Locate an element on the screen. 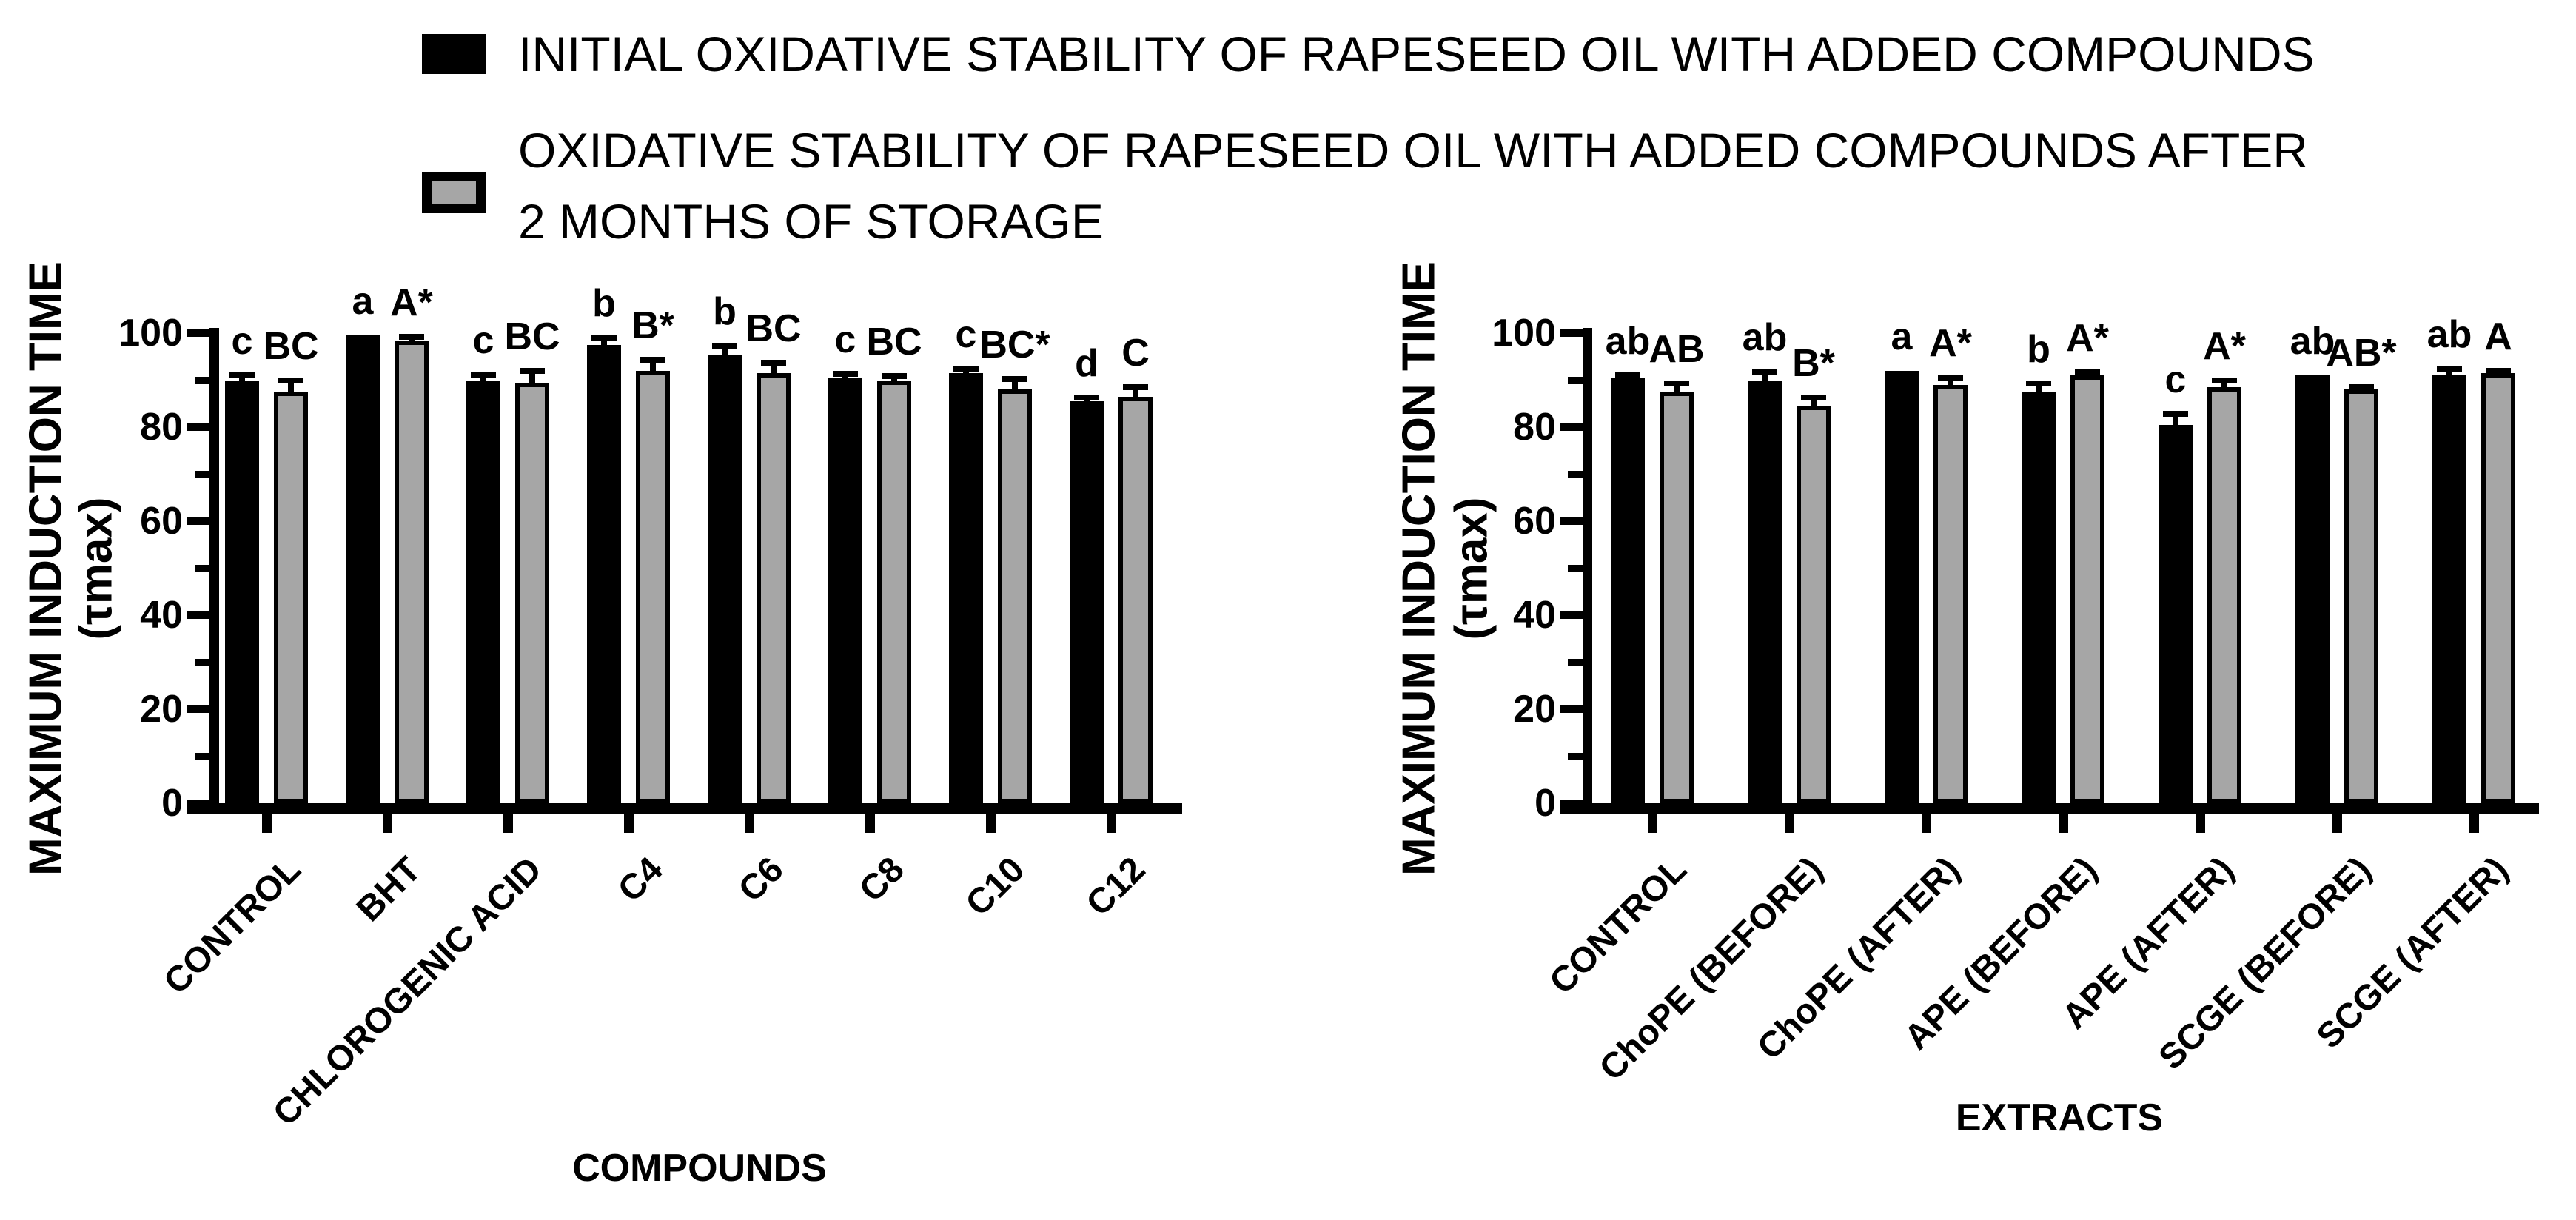  x-category-label: C6 is located at coordinates (761, 879).